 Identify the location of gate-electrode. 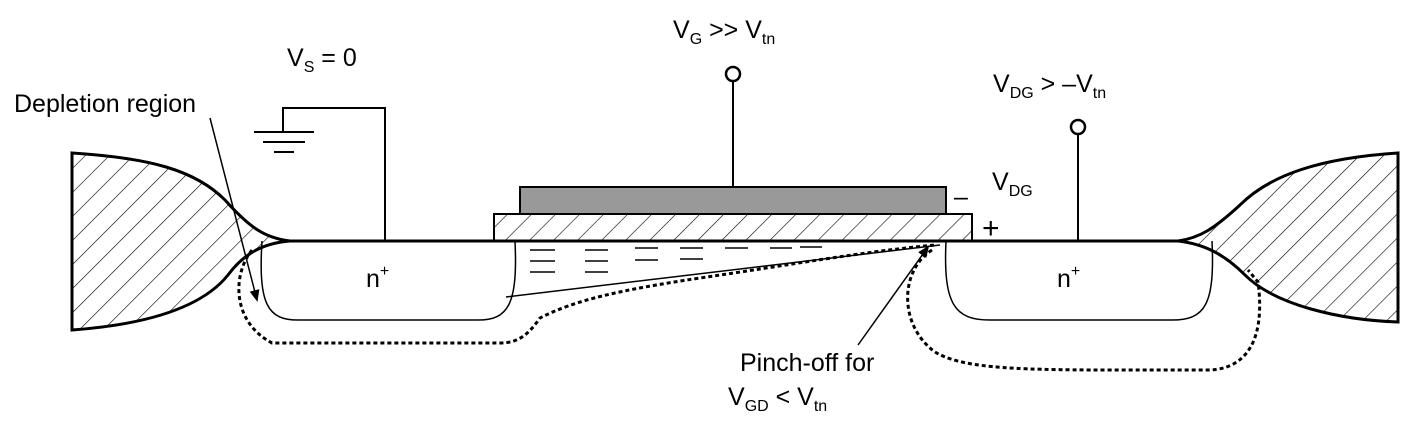
(733, 200).